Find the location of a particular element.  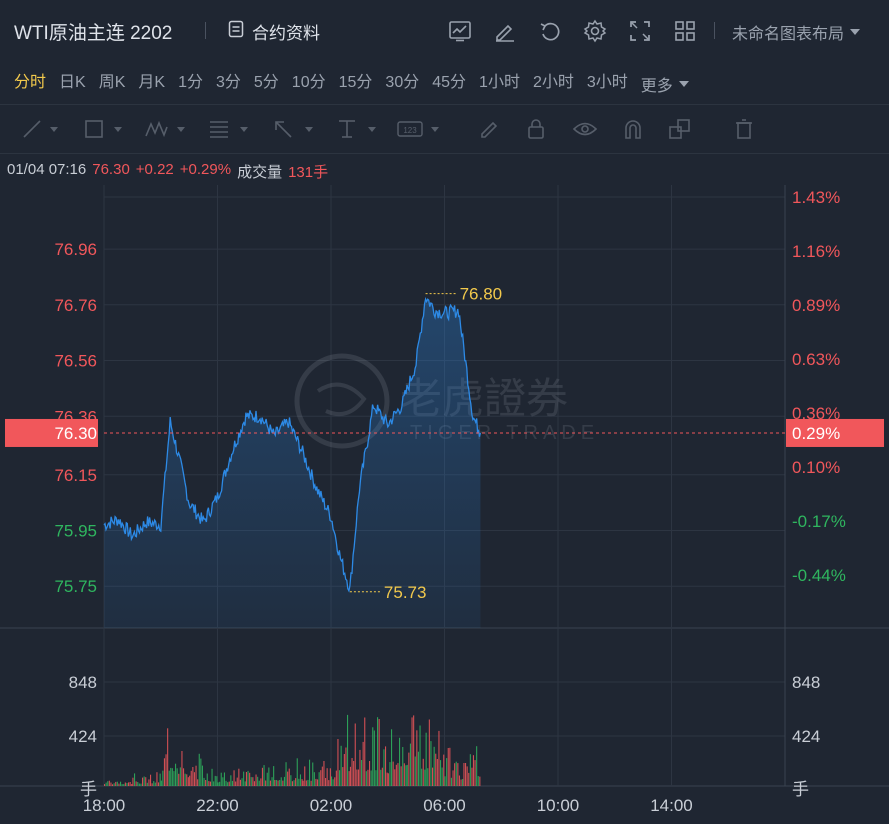

quote-time: 01/04 07:16 is located at coordinates (47, 169).